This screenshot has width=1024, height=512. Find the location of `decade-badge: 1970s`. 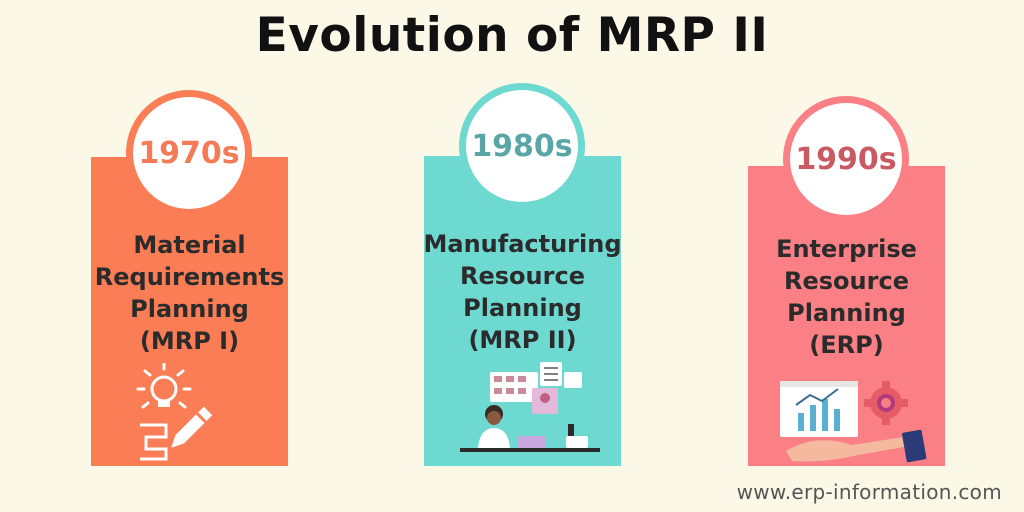

decade-badge: 1970s is located at coordinates (189, 153).